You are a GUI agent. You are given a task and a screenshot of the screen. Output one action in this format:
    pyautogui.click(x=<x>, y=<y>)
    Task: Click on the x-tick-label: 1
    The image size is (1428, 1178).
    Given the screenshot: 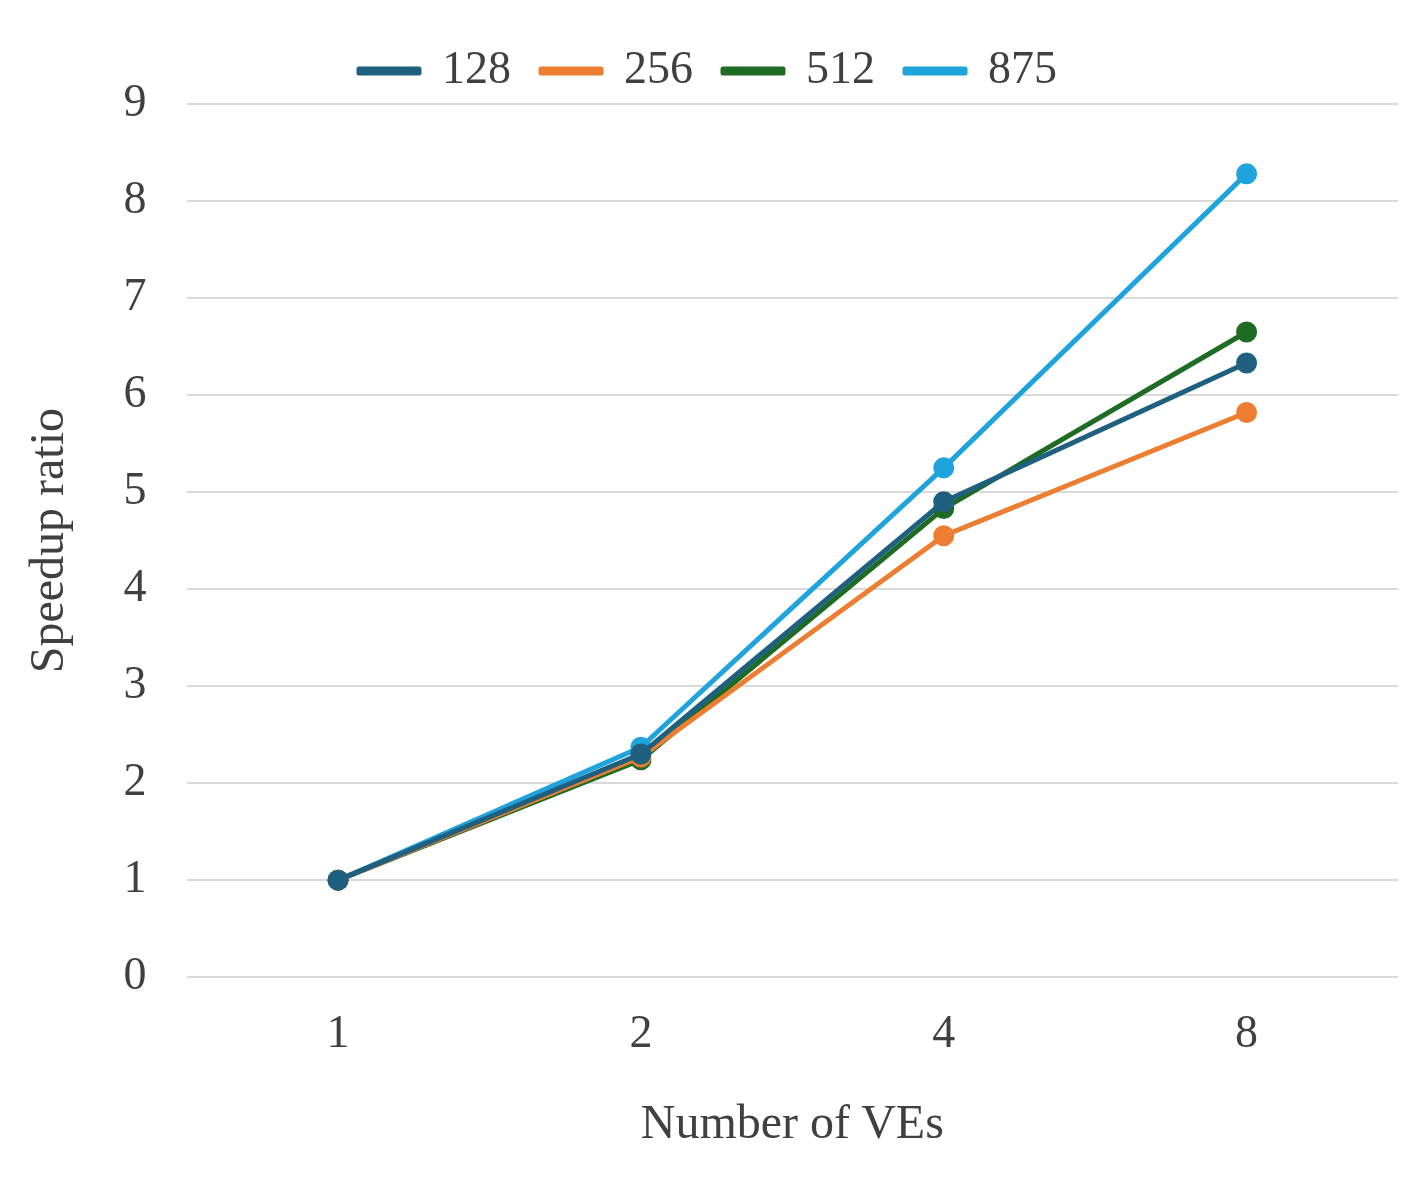 What is the action you would take?
    pyautogui.click(x=338, y=1031)
    